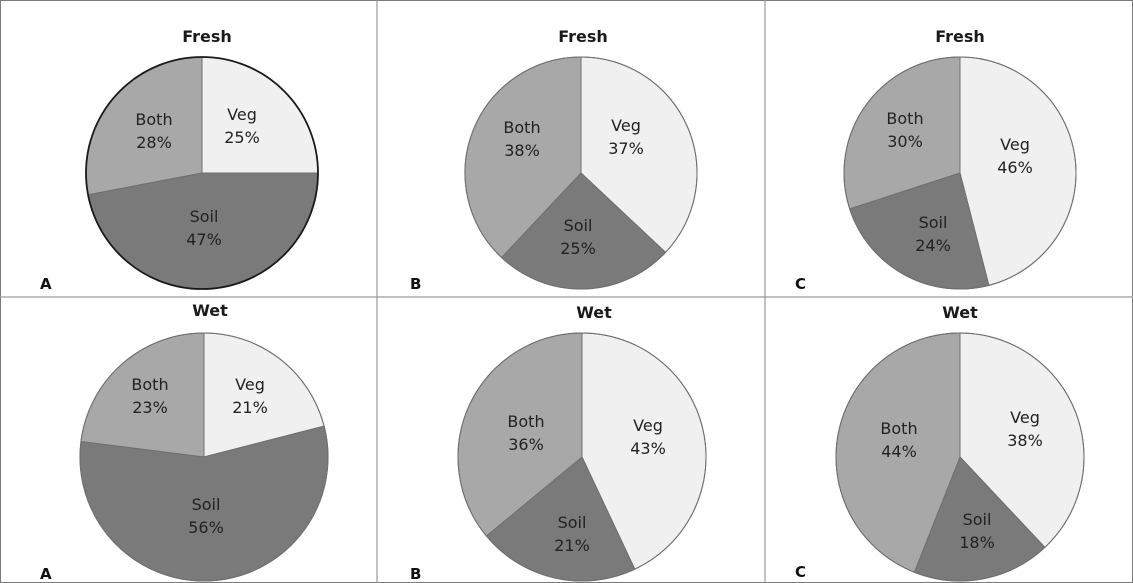 The width and height of the screenshot is (1133, 583). Describe the element at coordinates (578, 248) in the screenshot. I see `slice-pct-soil: 25%` at that location.